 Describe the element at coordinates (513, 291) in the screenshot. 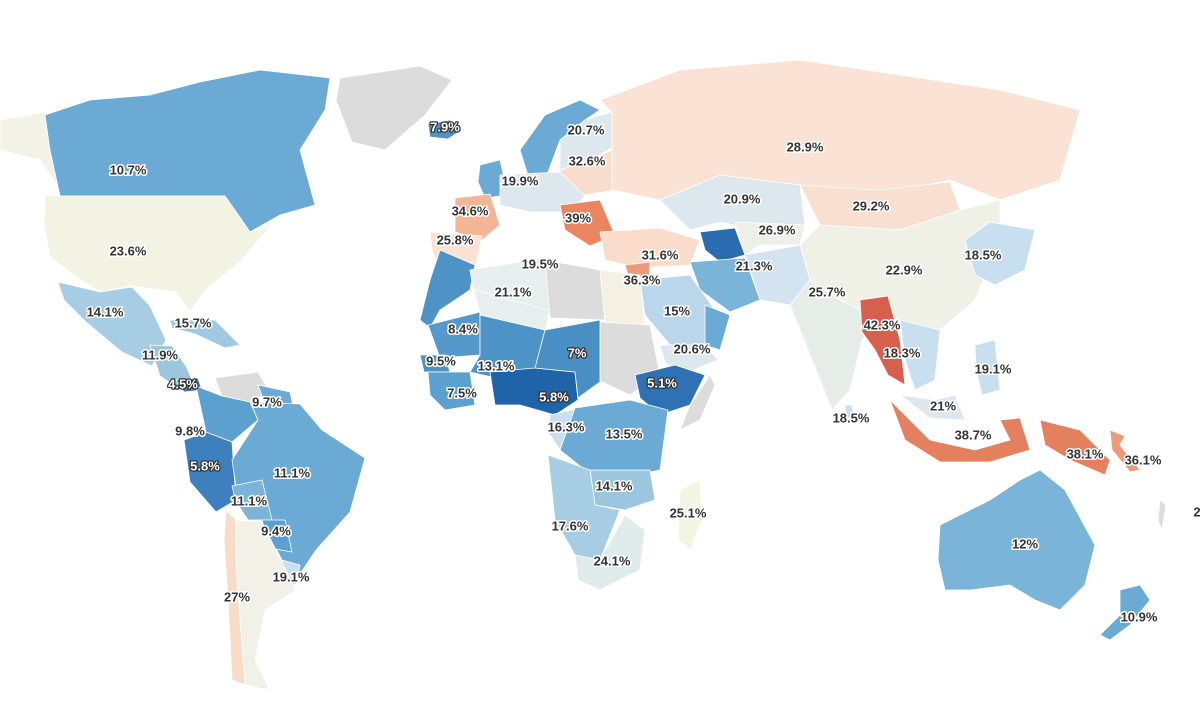

I see `value-label-mali-north: 21.1%` at that location.